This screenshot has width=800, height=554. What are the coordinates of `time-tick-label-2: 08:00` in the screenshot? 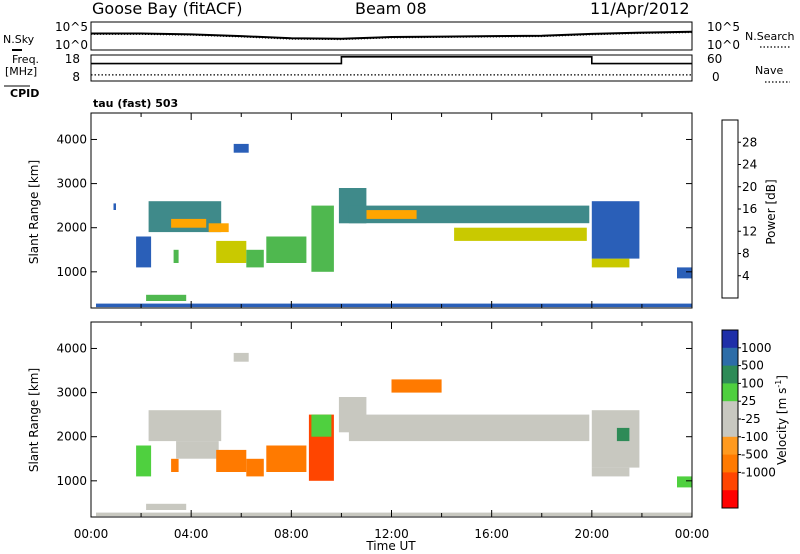 It's located at (291, 534).